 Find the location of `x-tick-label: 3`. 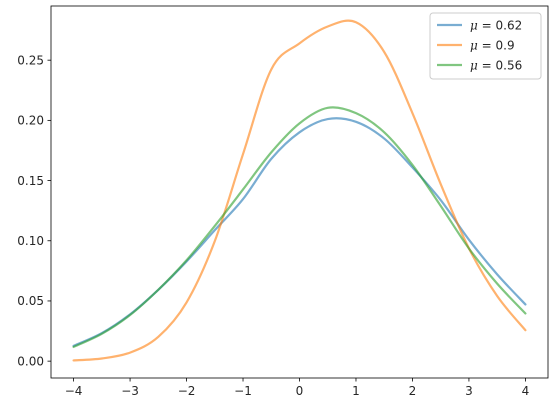

x-tick-label: 3 is located at coordinates (469, 391).